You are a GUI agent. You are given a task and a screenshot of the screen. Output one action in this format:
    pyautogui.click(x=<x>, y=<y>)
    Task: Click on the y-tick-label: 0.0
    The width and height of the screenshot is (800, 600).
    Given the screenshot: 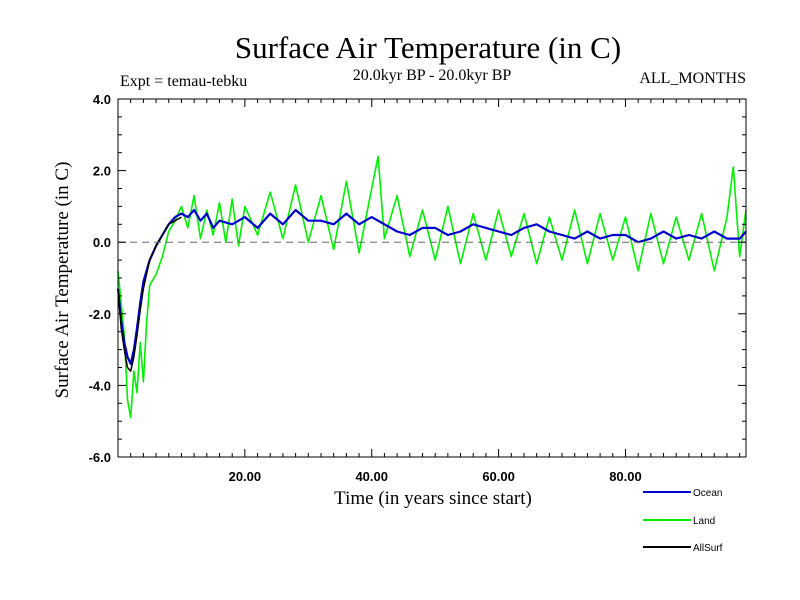 What is the action you would take?
    pyautogui.click(x=102, y=242)
    